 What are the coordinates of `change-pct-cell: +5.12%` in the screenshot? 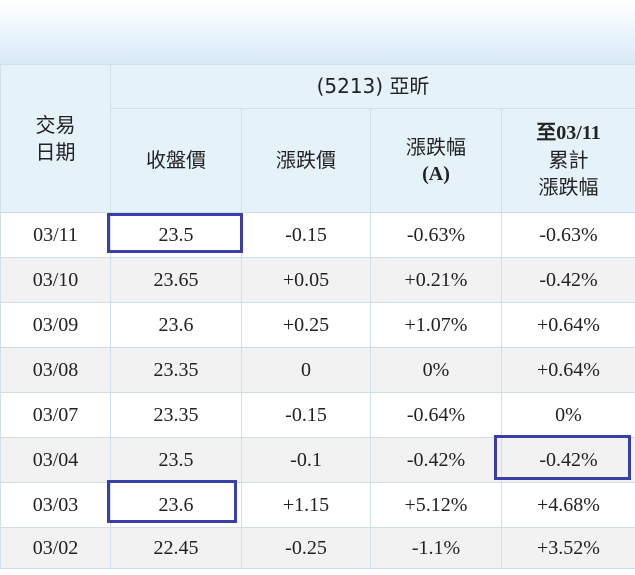 It's located at (436, 505).